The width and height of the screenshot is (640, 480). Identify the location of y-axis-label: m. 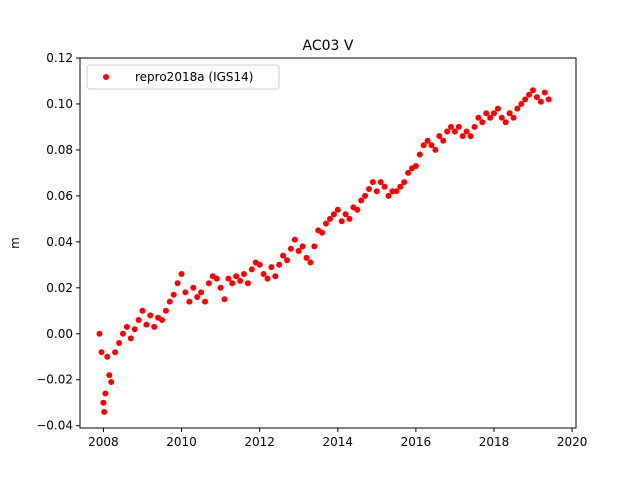
(15, 243).